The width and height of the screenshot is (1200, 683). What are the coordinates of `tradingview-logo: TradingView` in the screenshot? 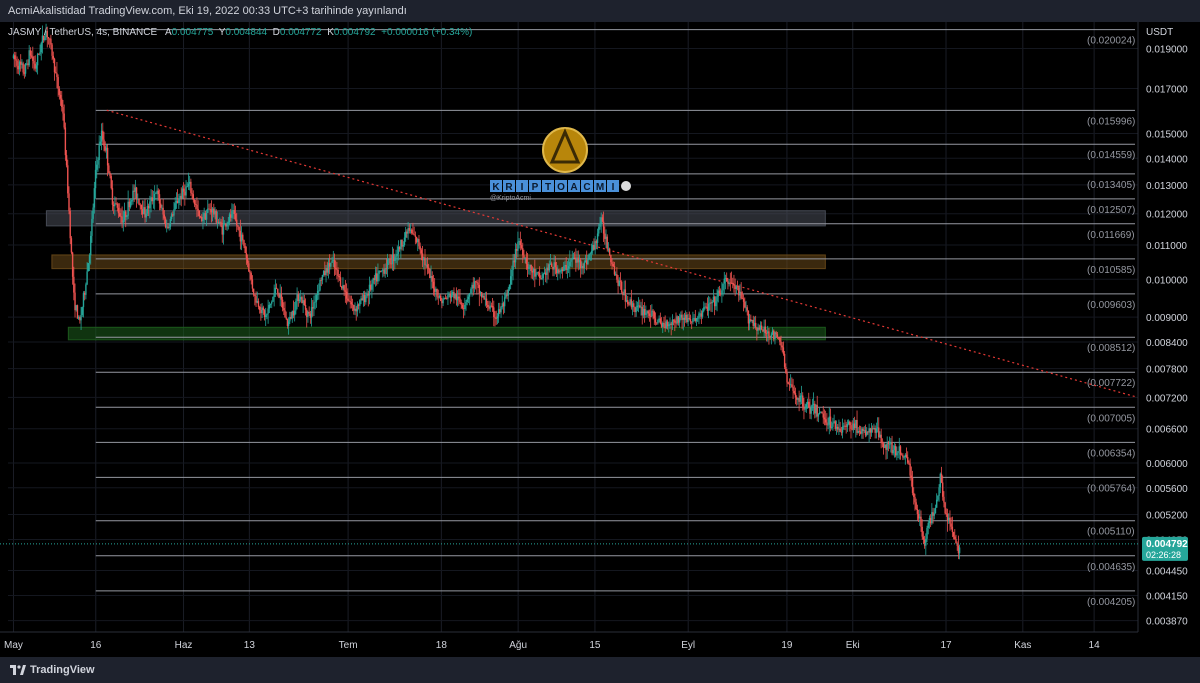 It's located at (52, 670).